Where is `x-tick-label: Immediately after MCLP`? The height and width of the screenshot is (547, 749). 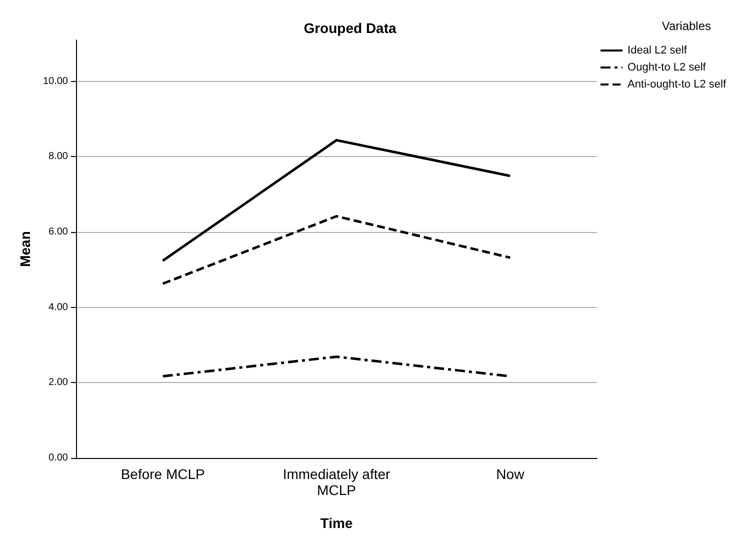 x-tick-label: Immediately after MCLP is located at coordinates (336, 482).